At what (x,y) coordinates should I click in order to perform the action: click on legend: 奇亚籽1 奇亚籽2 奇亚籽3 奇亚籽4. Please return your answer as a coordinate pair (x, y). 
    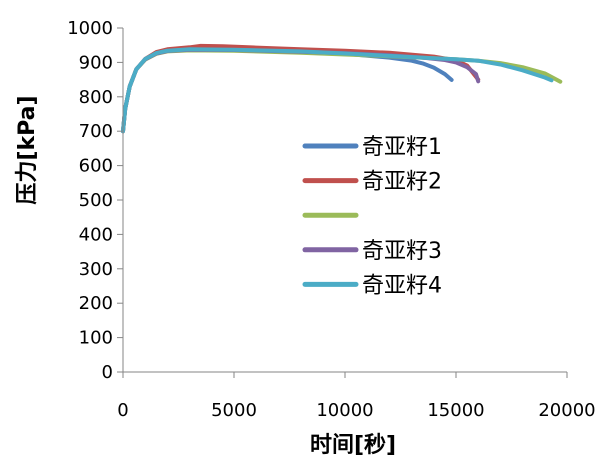
    Looking at the image, I should click on (372, 216).